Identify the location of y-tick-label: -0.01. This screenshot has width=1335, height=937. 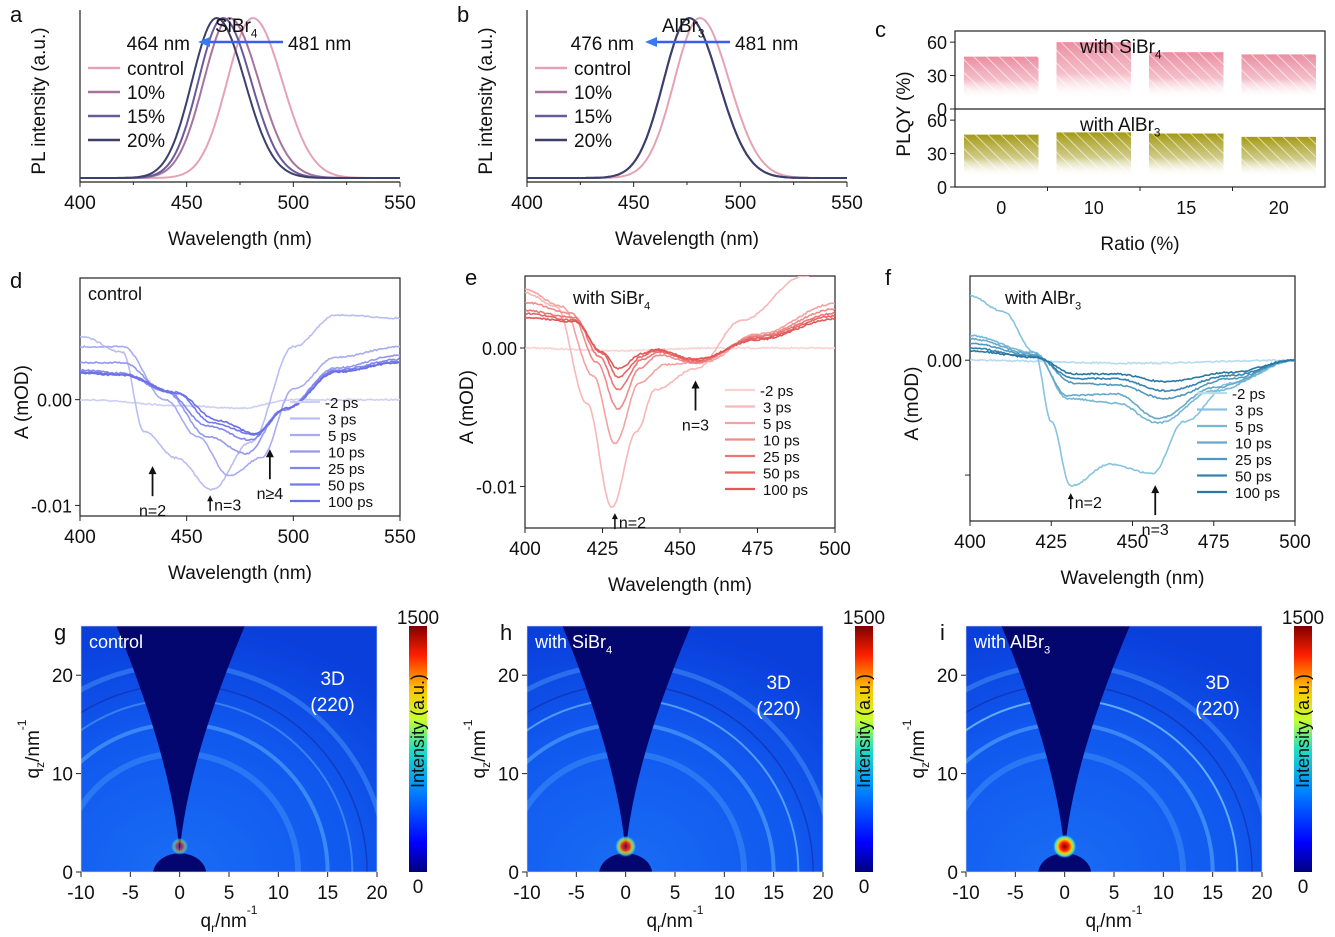
(51, 506).